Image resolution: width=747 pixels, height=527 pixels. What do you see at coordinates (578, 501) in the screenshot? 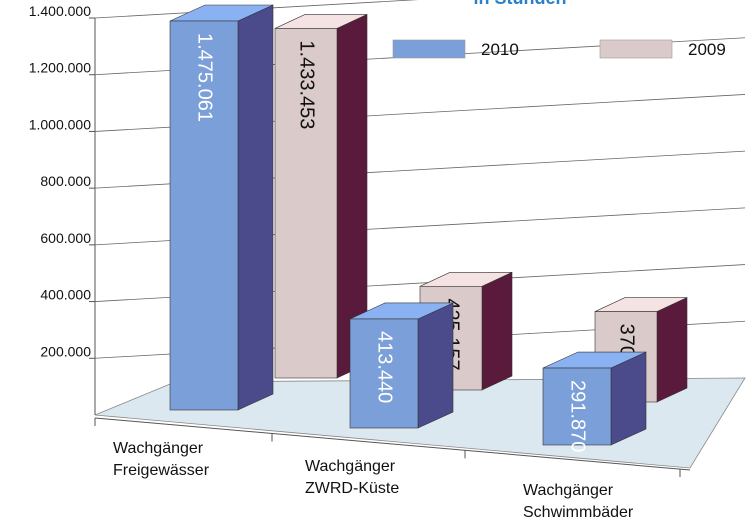
I see `x-tick-label: Wachgänger Schwimmbäder` at bounding box center [578, 501].